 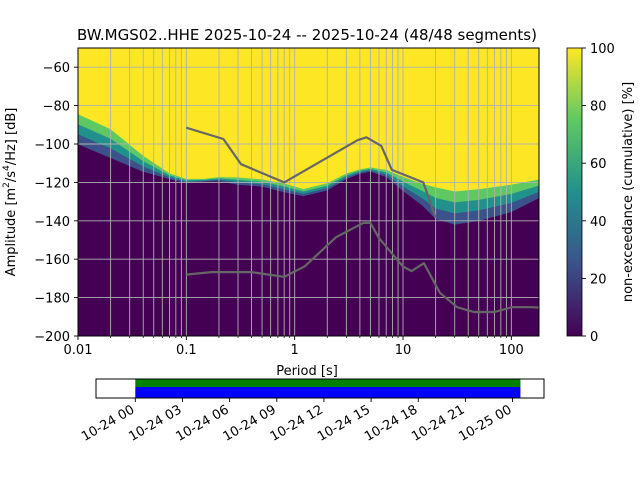 What do you see at coordinates (155, 423) in the screenshot?
I see `coverage-tick-label: 10-24 03` at bounding box center [155, 423].